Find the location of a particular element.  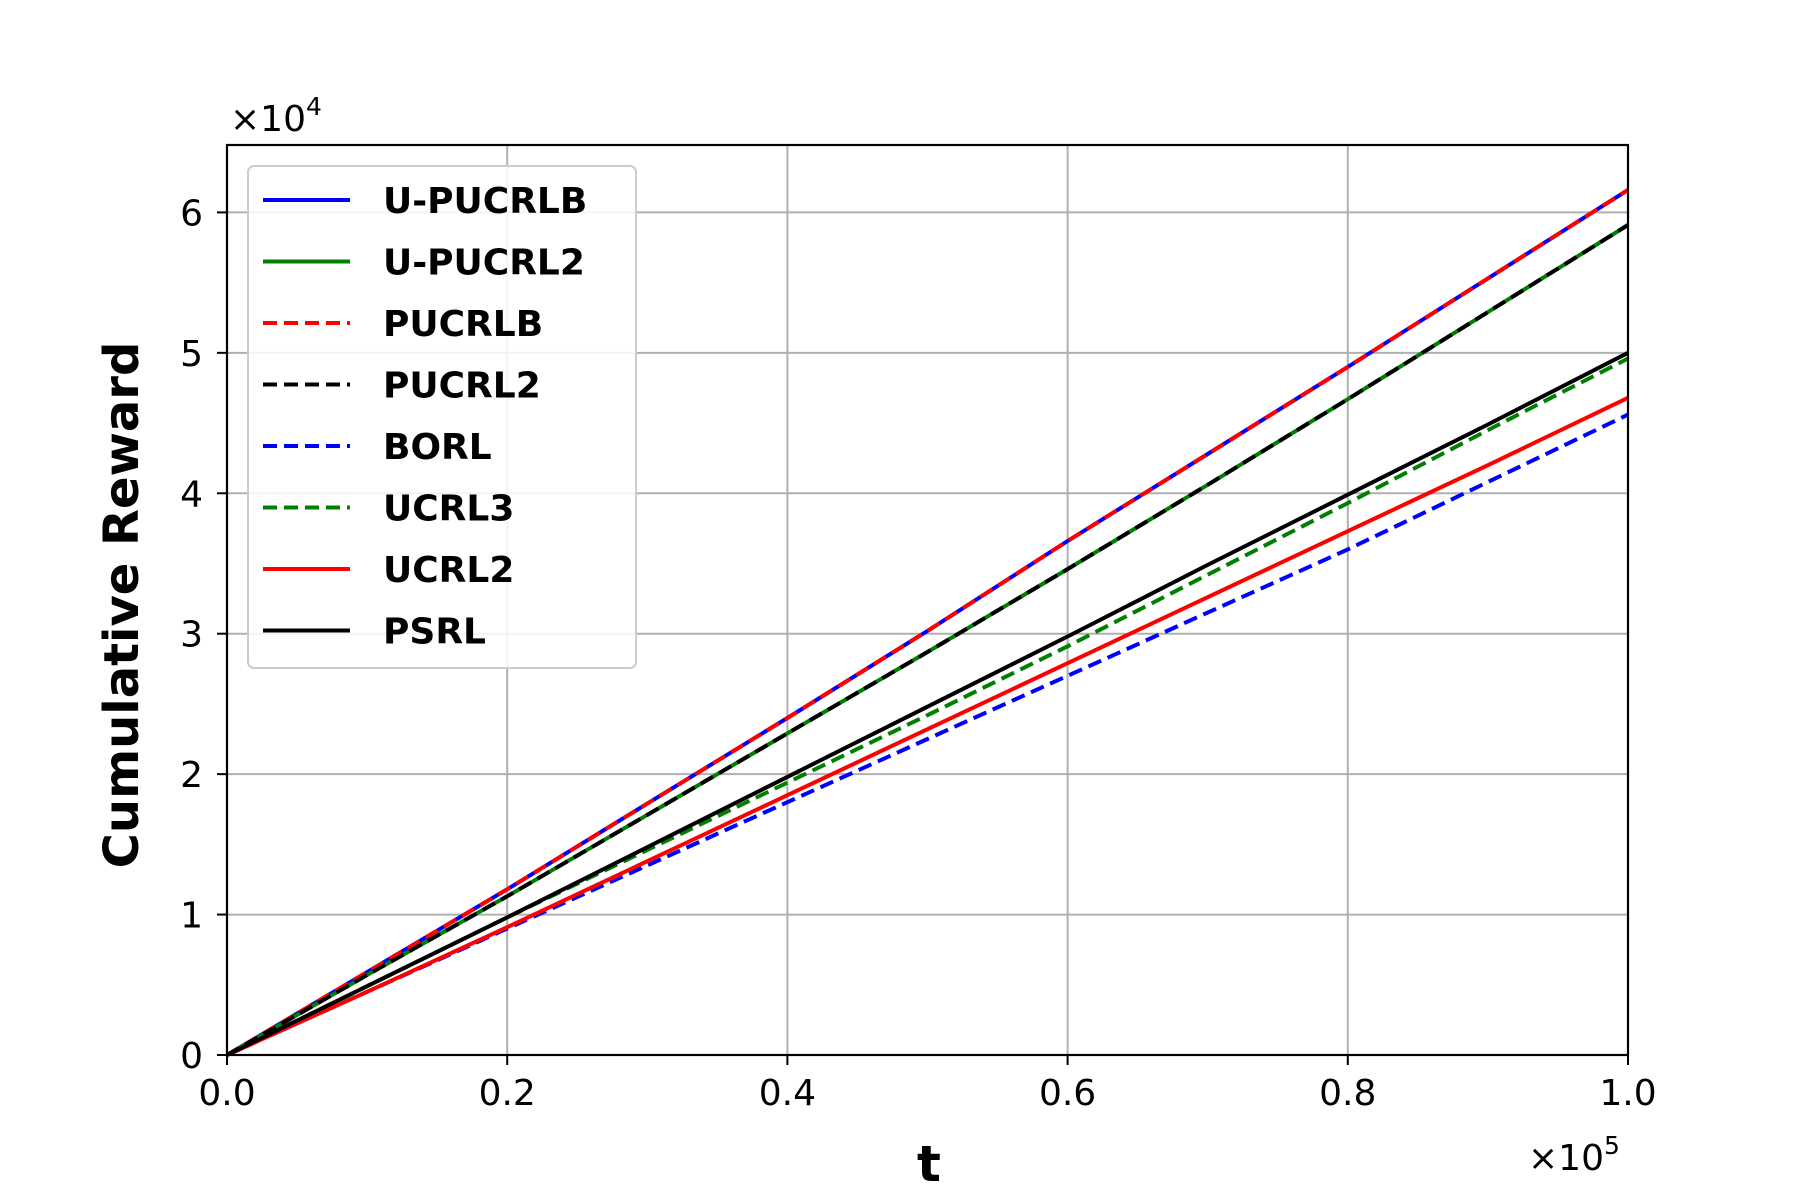

legend-label-ucrl2: UCRL2 is located at coordinates (448, 570).